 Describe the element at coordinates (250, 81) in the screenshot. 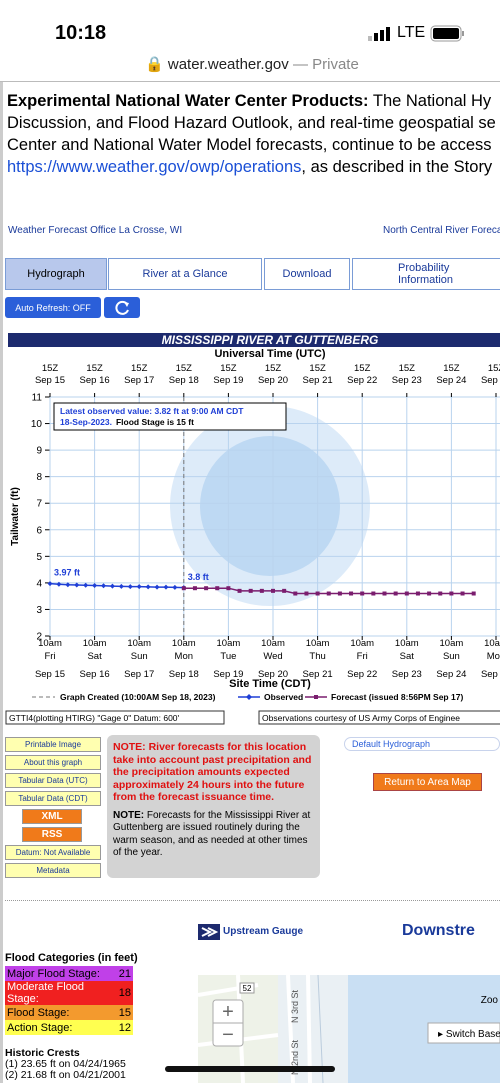

I see `divider` at that location.